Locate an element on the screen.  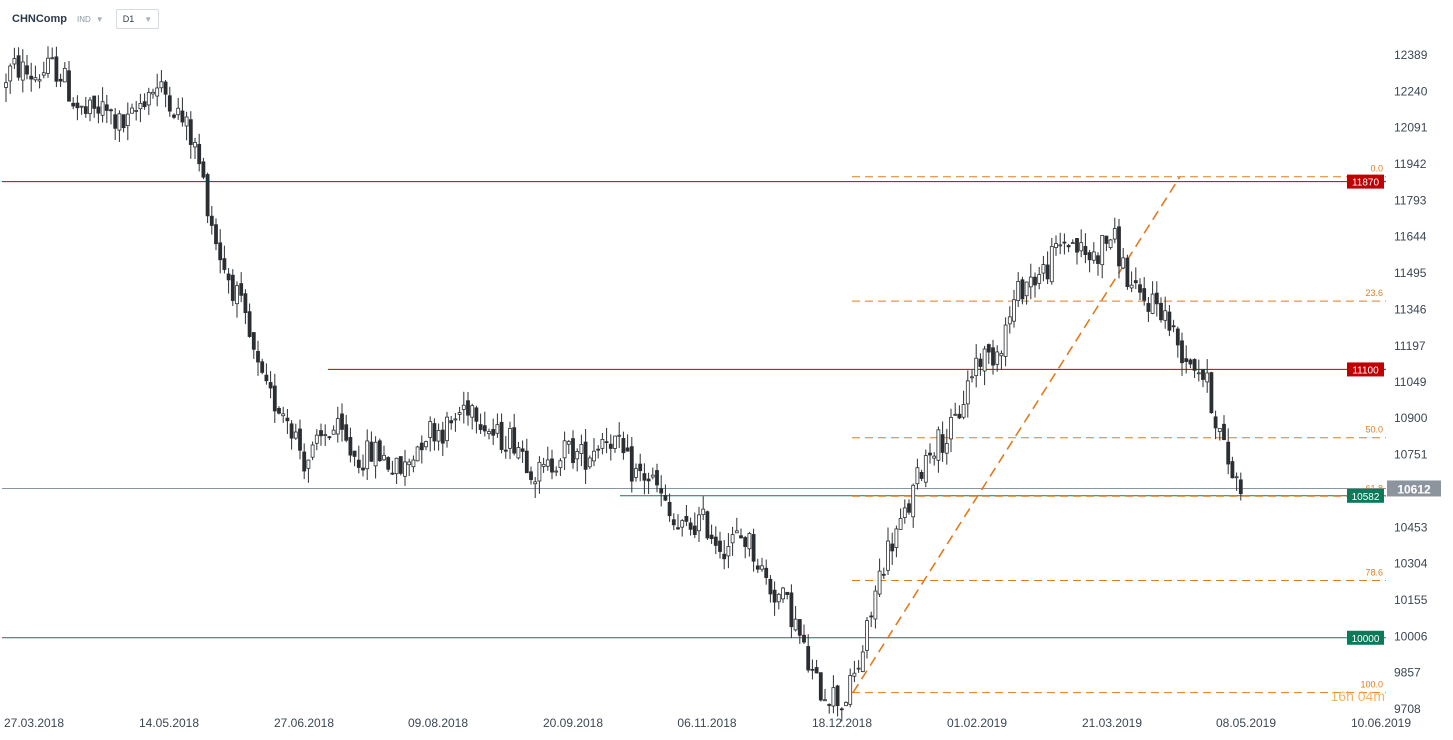
y-tick-label: 10155 is located at coordinates (1411, 600).